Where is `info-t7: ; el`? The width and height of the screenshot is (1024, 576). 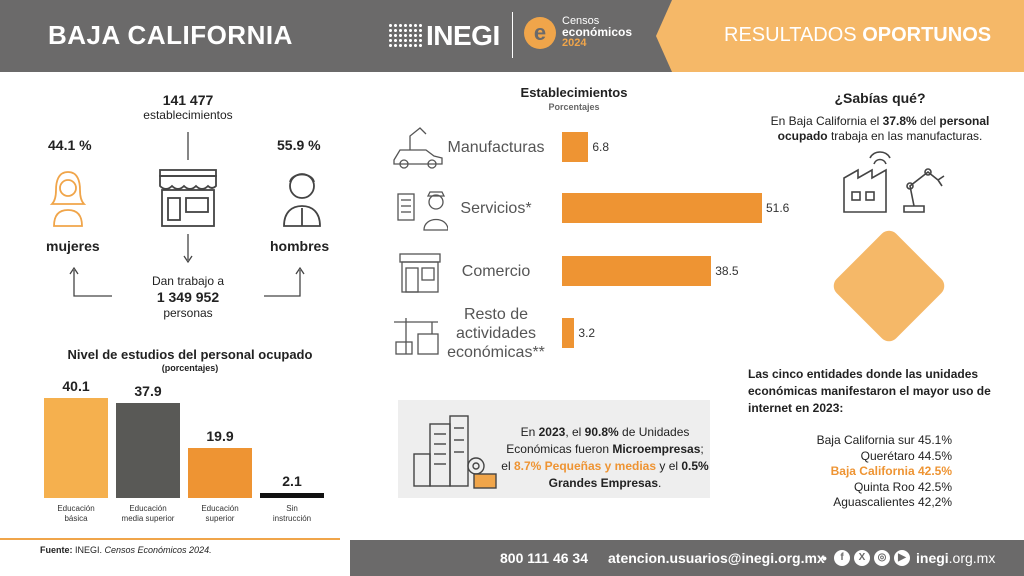 info-t7: ; el is located at coordinates (602, 457).